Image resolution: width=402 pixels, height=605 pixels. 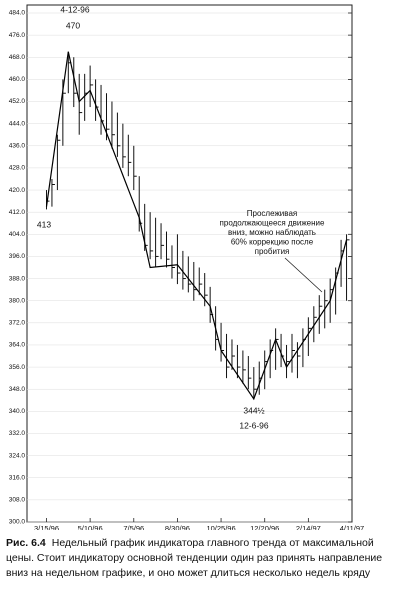 What do you see at coordinates (17, 433) in the screenshot?
I see `y-tick-label: 332.0` at bounding box center [17, 433].